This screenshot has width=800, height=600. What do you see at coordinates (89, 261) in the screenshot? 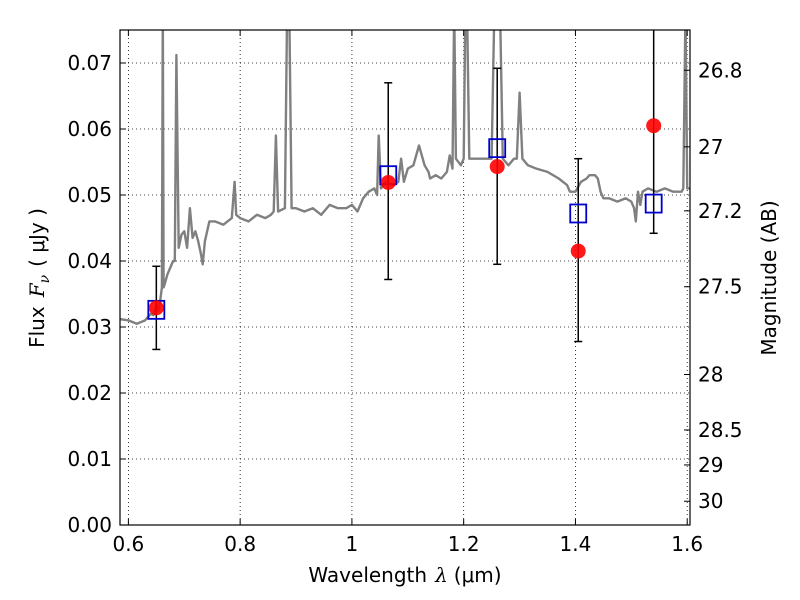
I see `y-tick-label: 0.04` at bounding box center [89, 261].